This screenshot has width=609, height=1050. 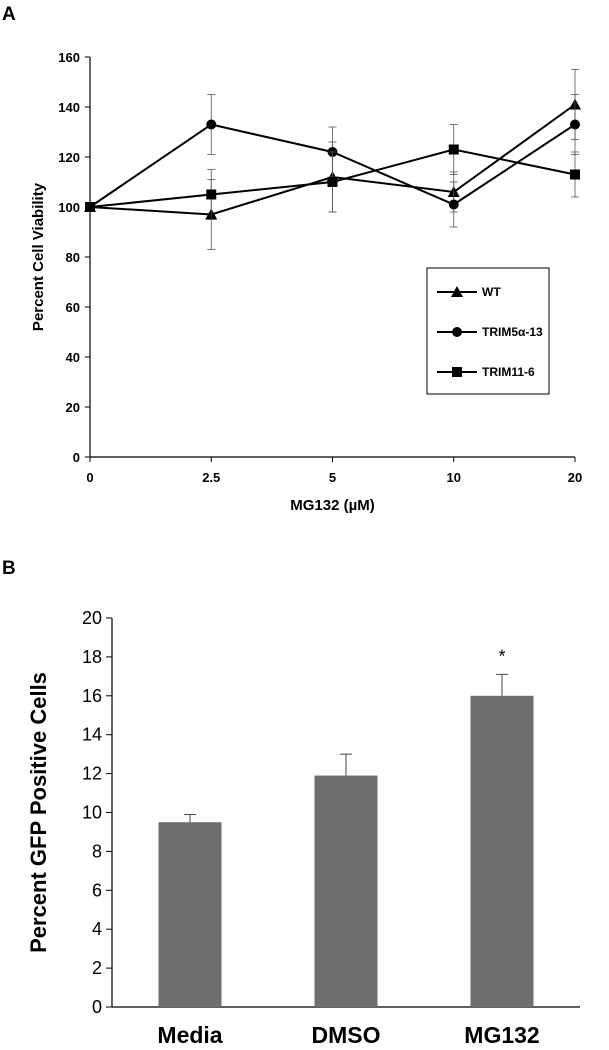 I want to click on y-tick-label: 60, so click(x=73, y=307).